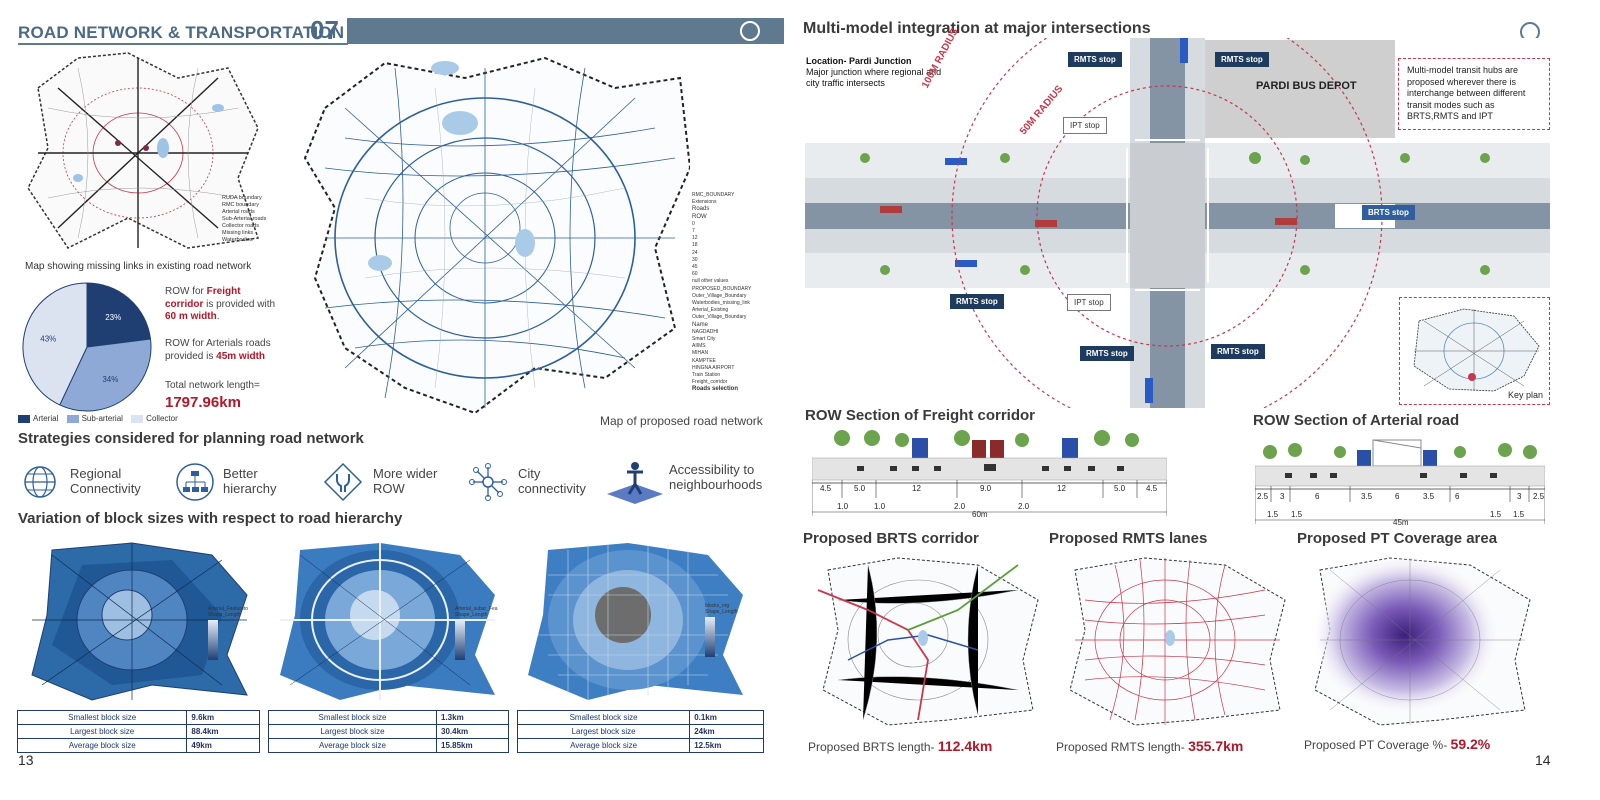  I want to click on brts-length: Proposed BRTS length- 112.4km, so click(900, 746).